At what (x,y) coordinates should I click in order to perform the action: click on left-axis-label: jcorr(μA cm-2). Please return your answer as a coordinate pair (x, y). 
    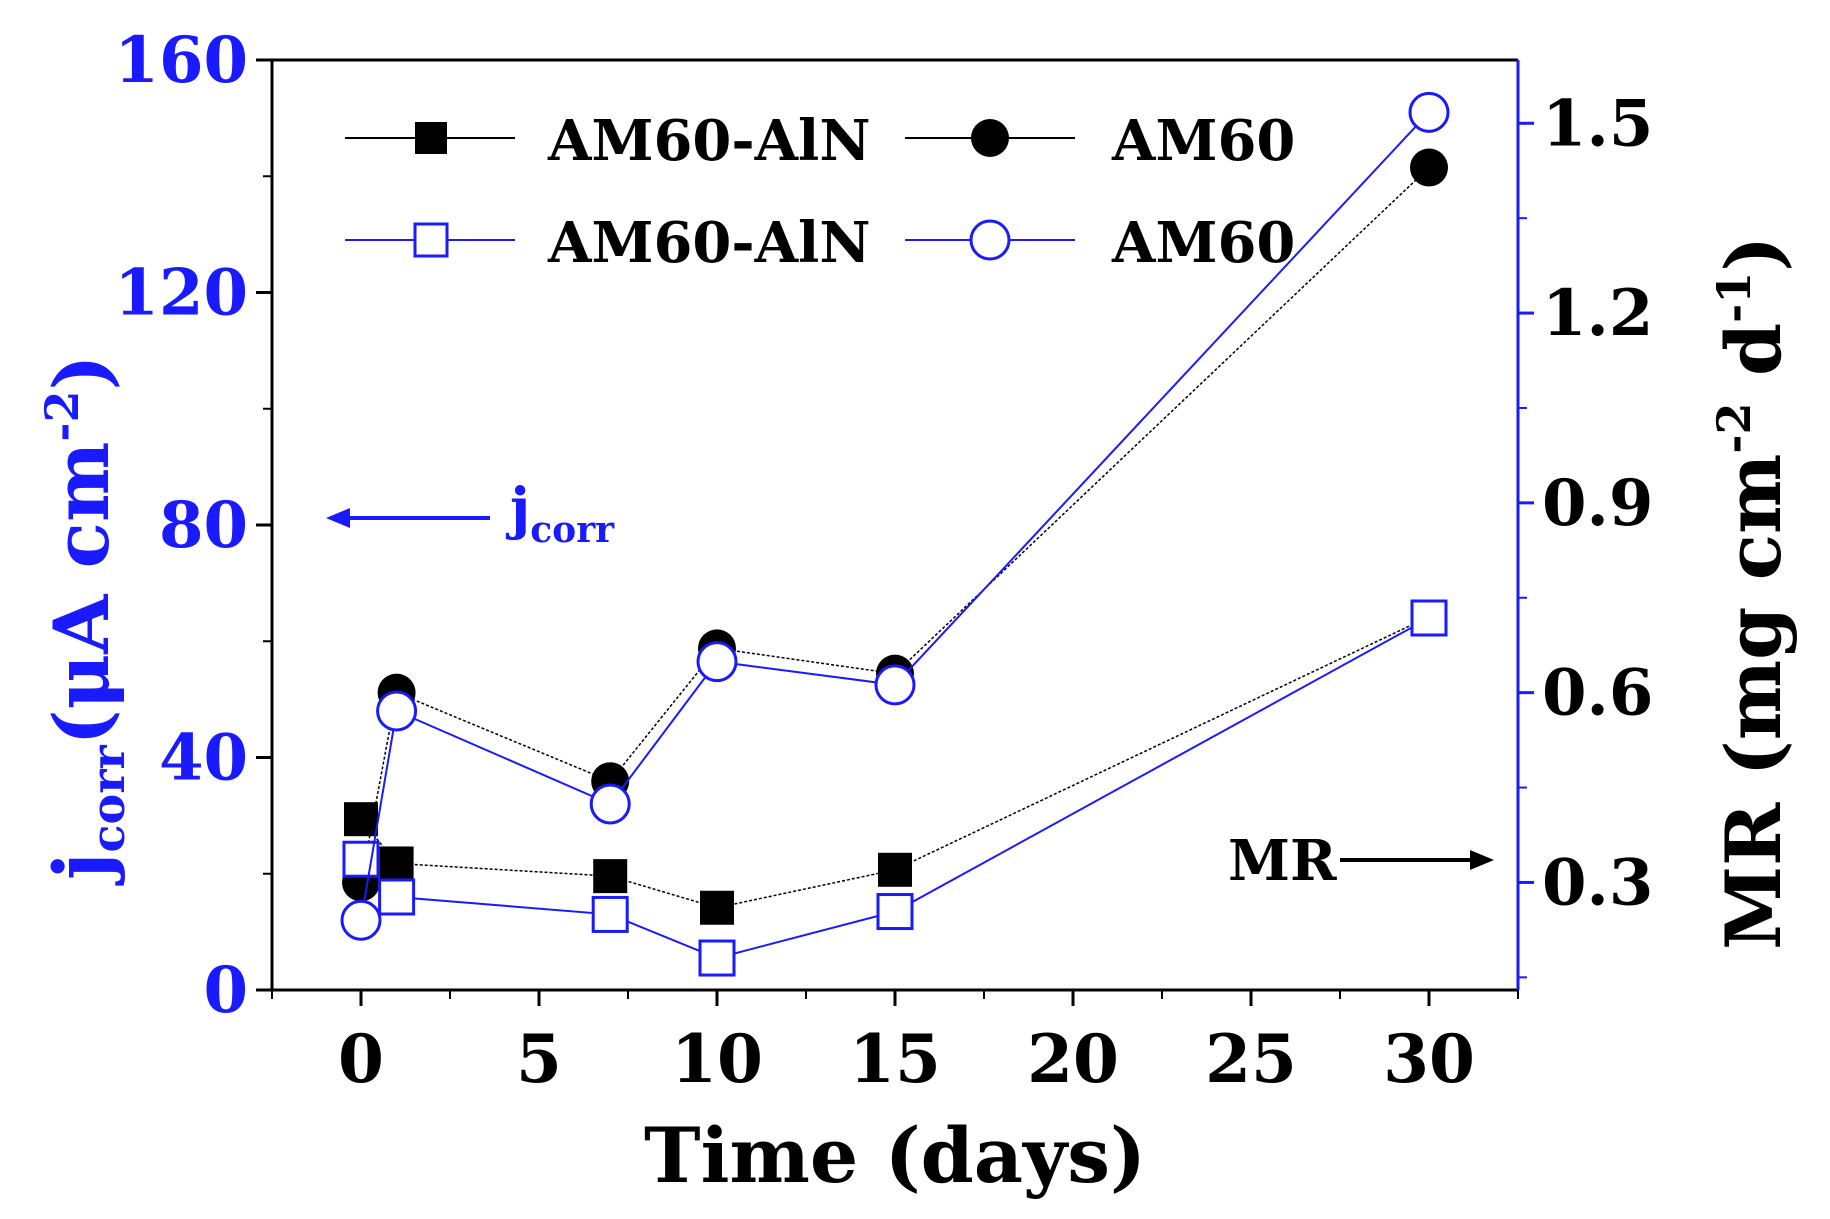
    Looking at the image, I should click on (85, 620).